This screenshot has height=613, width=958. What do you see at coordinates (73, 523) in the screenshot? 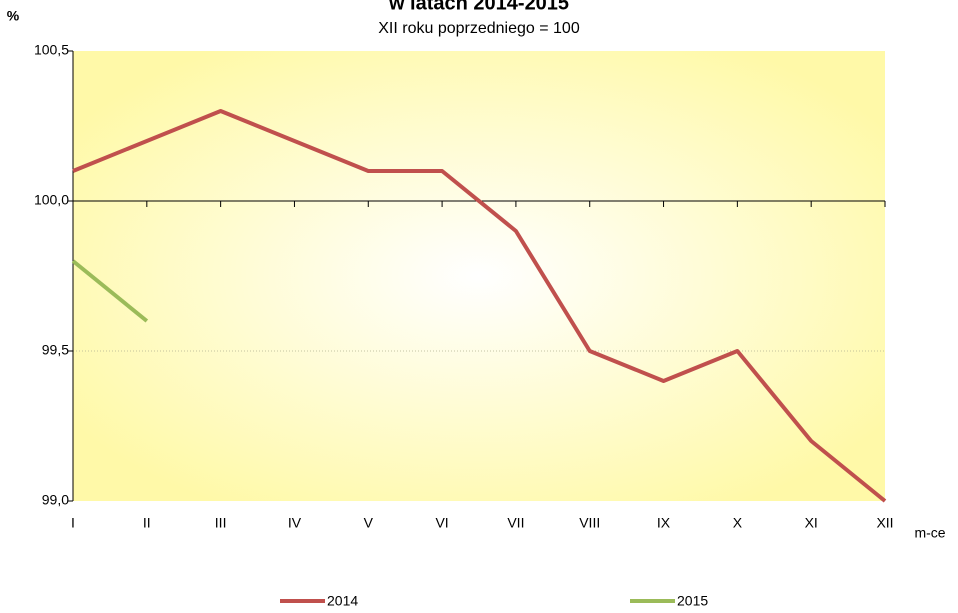
I see `x-tick-label: I` at bounding box center [73, 523].